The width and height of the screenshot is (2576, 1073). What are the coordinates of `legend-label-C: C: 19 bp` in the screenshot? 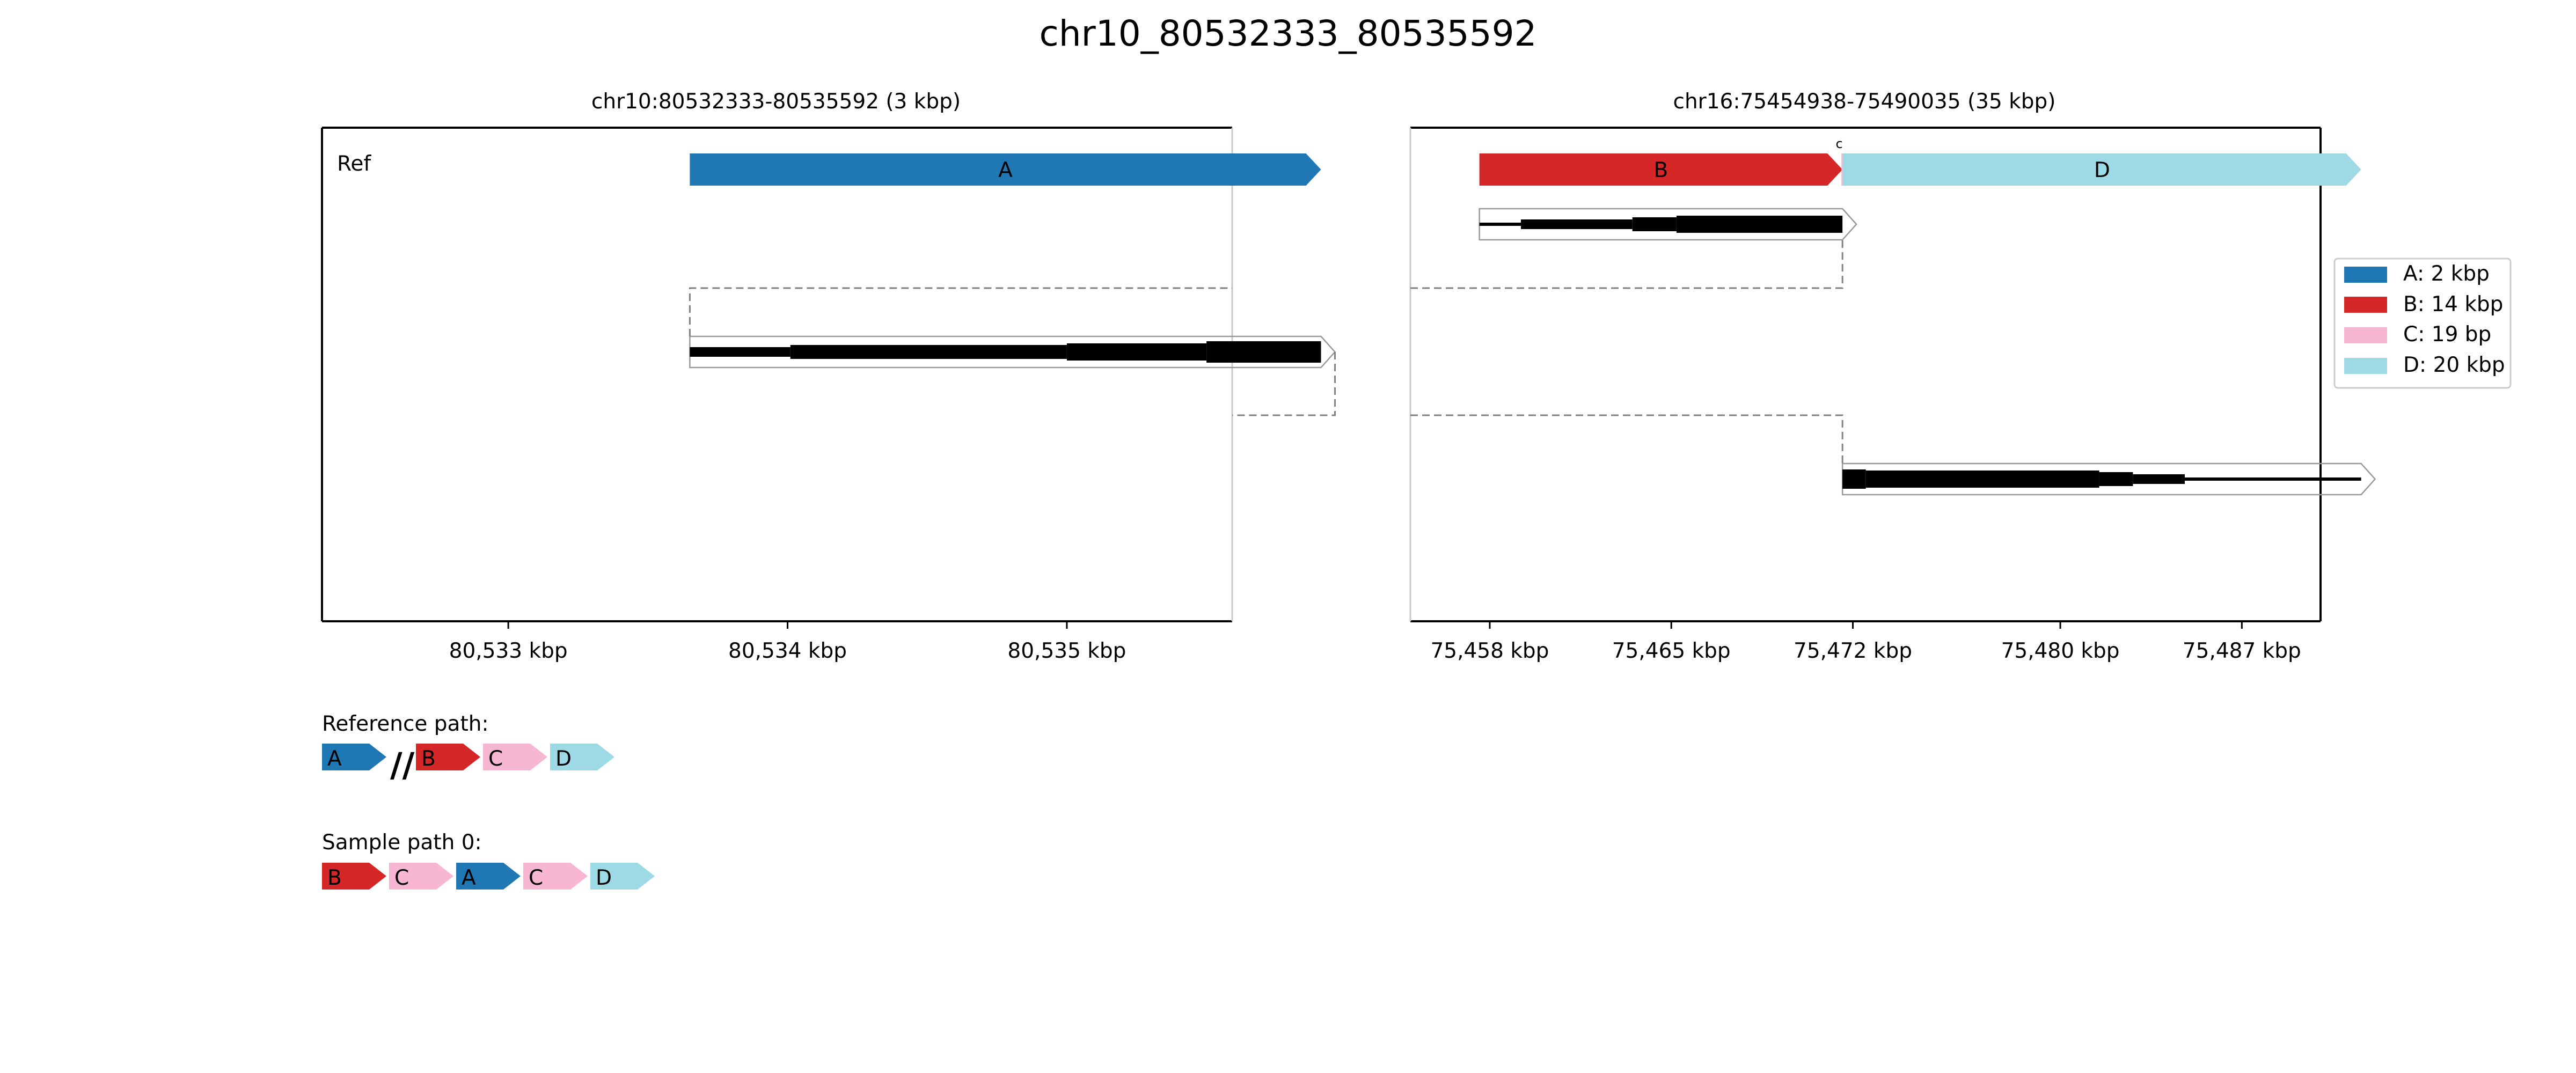 It's located at (2447, 334).